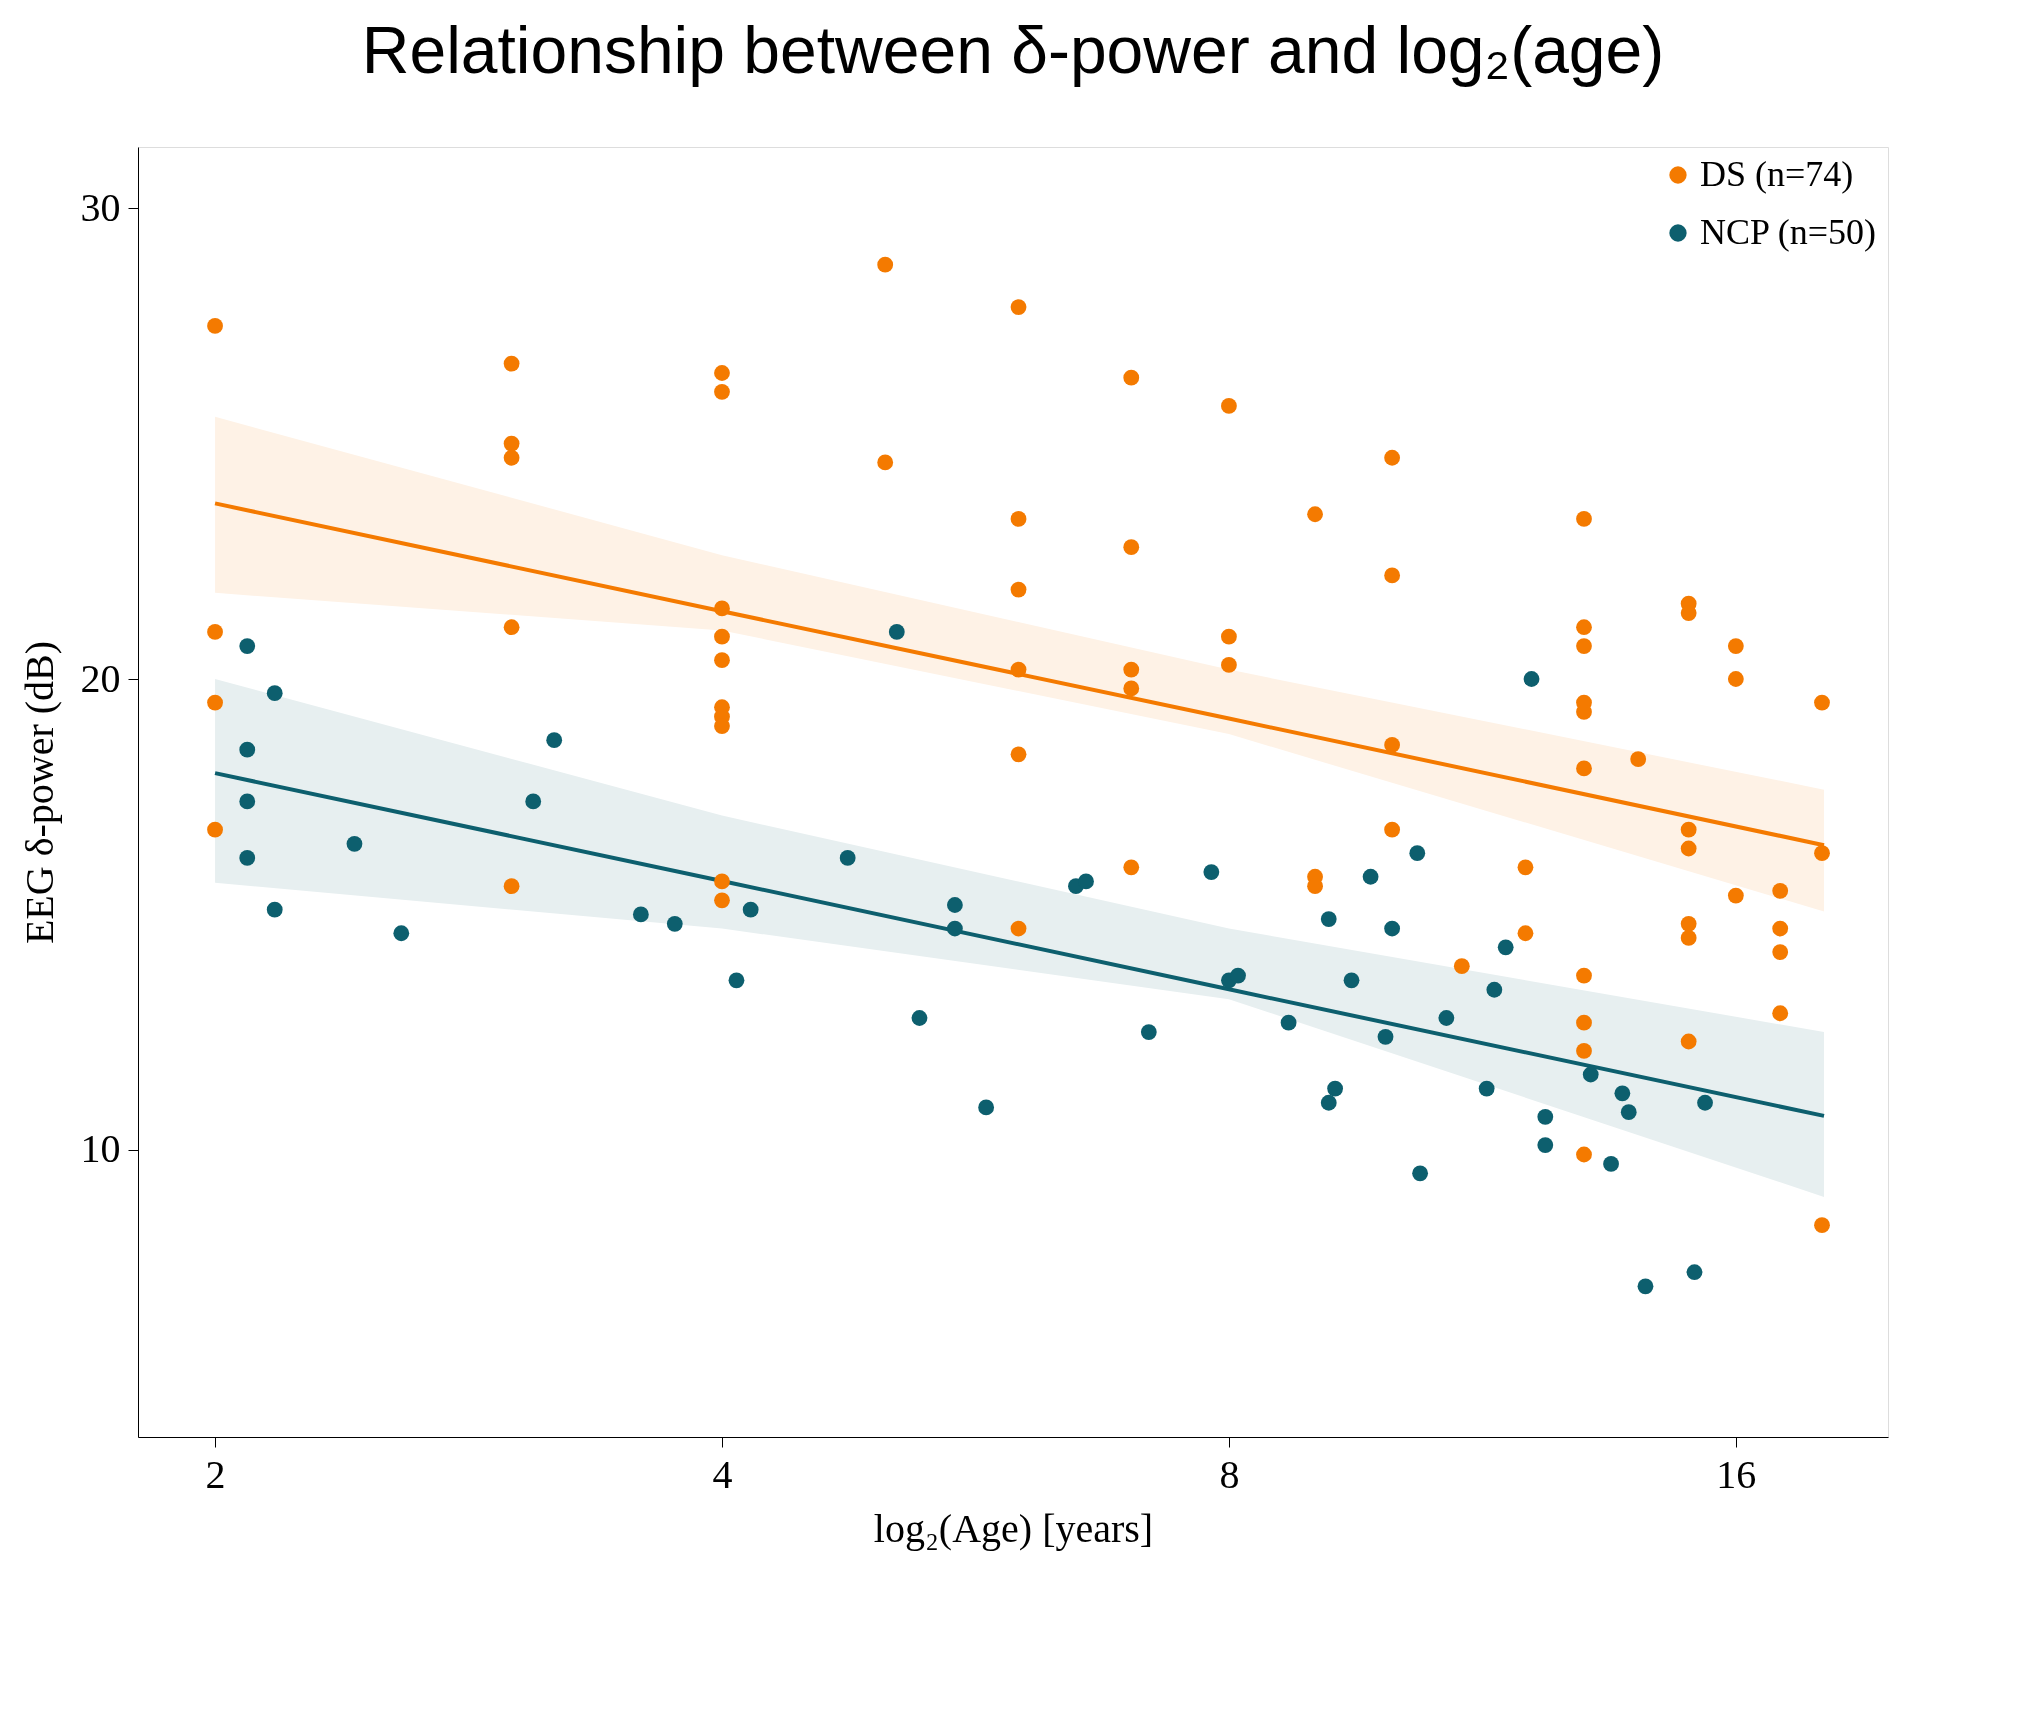 The height and width of the screenshot is (1725, 2034). Describe the element at coordinates (1013, 50) in the screenshot. I see `chart-title: Relationship between δ-power and log₂(age)` at that location.